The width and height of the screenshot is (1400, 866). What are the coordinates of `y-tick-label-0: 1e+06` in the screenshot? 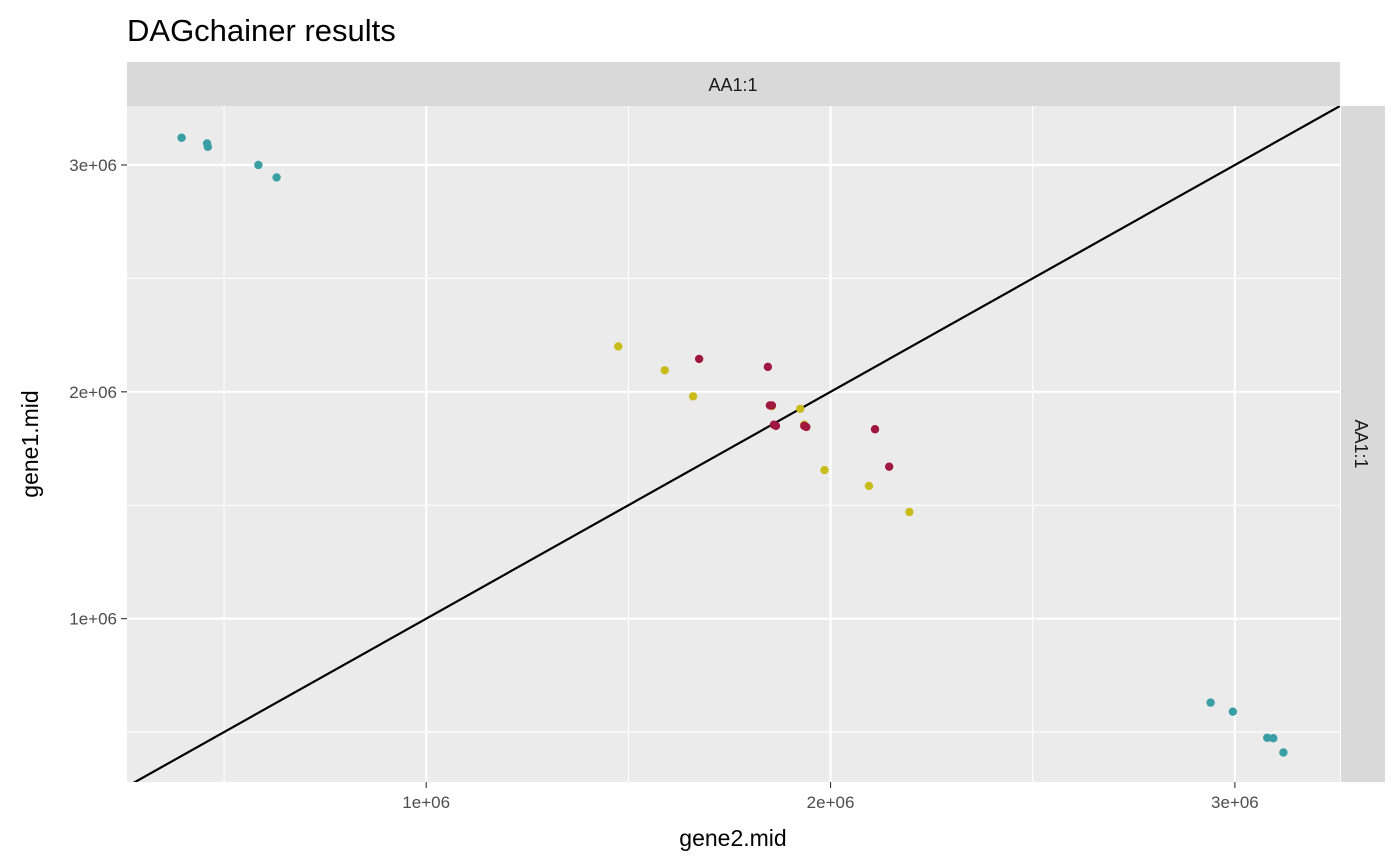 It's located at (93, 619).